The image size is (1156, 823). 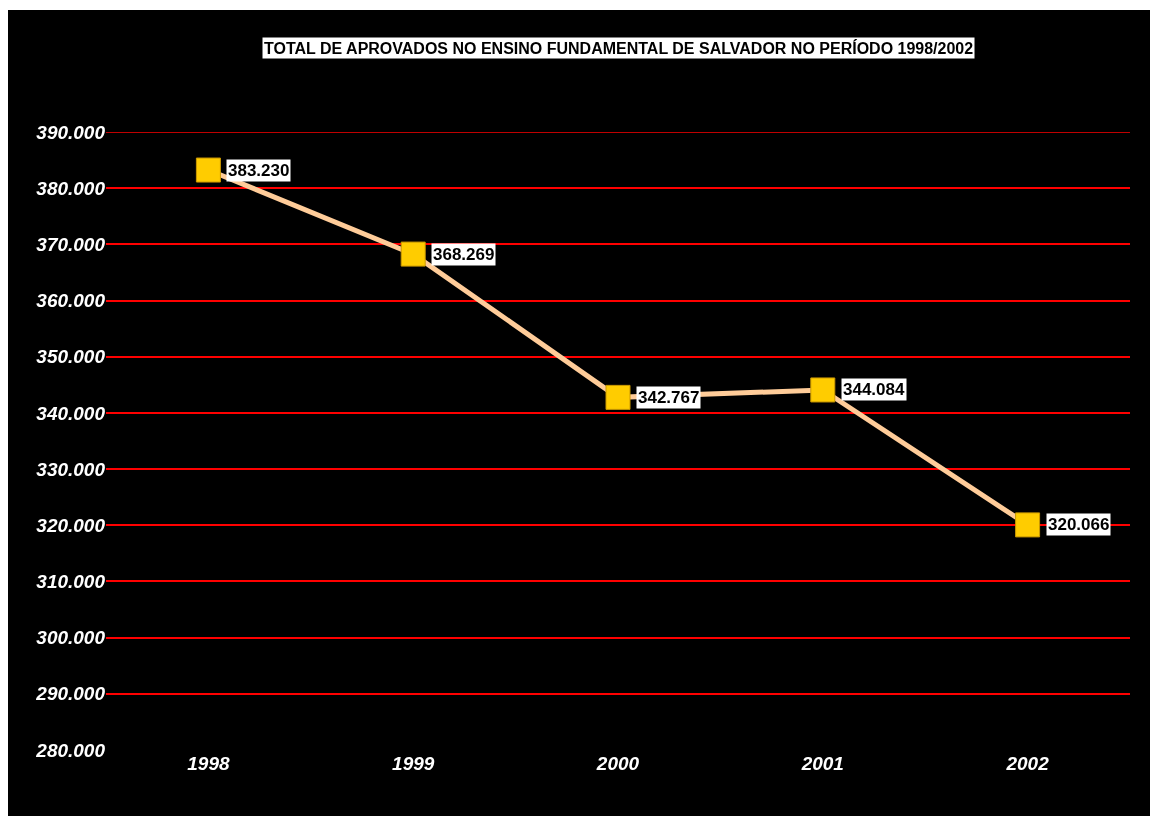 I want to click on data-label: 320.066, so click(x=1079, y=524).